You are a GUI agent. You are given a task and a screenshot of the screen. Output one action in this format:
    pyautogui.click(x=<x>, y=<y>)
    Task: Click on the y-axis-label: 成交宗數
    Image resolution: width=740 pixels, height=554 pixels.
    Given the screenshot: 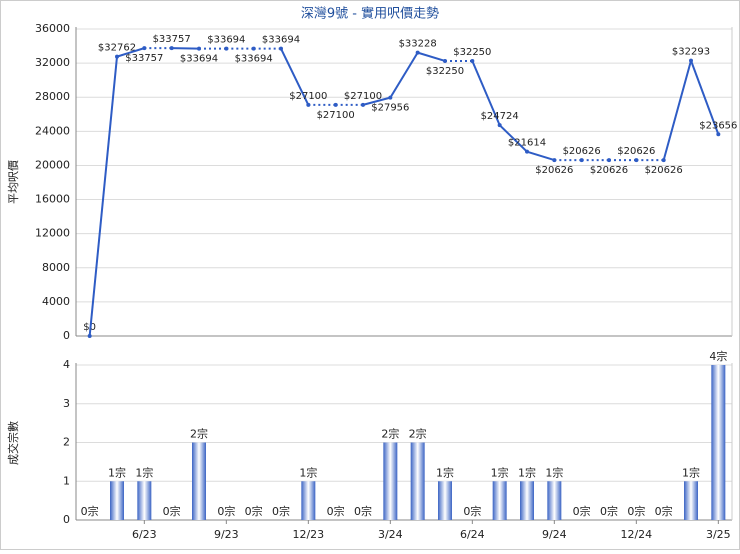 What is the action you would take?
    pyautogui.click(x=13, y=443)
    